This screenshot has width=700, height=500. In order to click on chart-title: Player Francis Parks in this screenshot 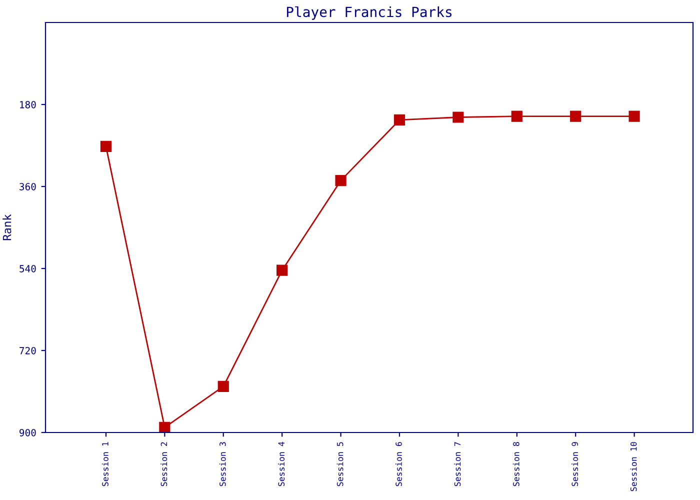, I will do `click(369, 13)`.